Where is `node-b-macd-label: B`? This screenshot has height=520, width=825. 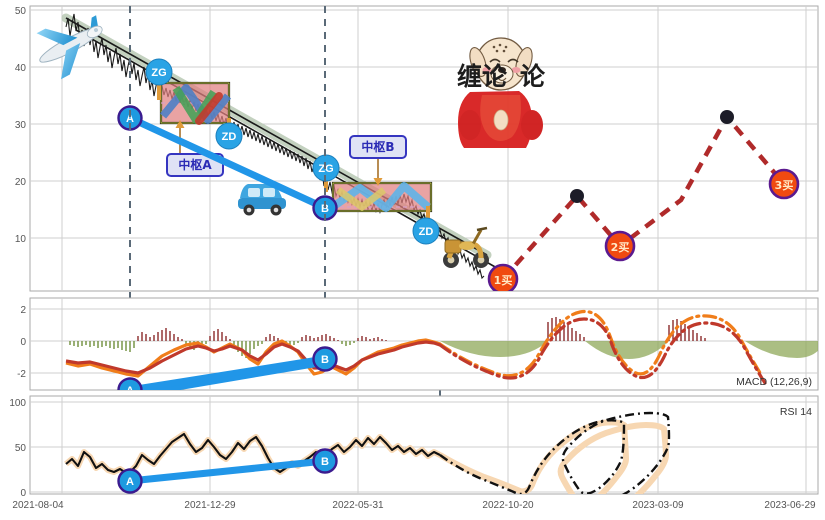 node-b-macd-label: B is located at coordinates (325, 360).